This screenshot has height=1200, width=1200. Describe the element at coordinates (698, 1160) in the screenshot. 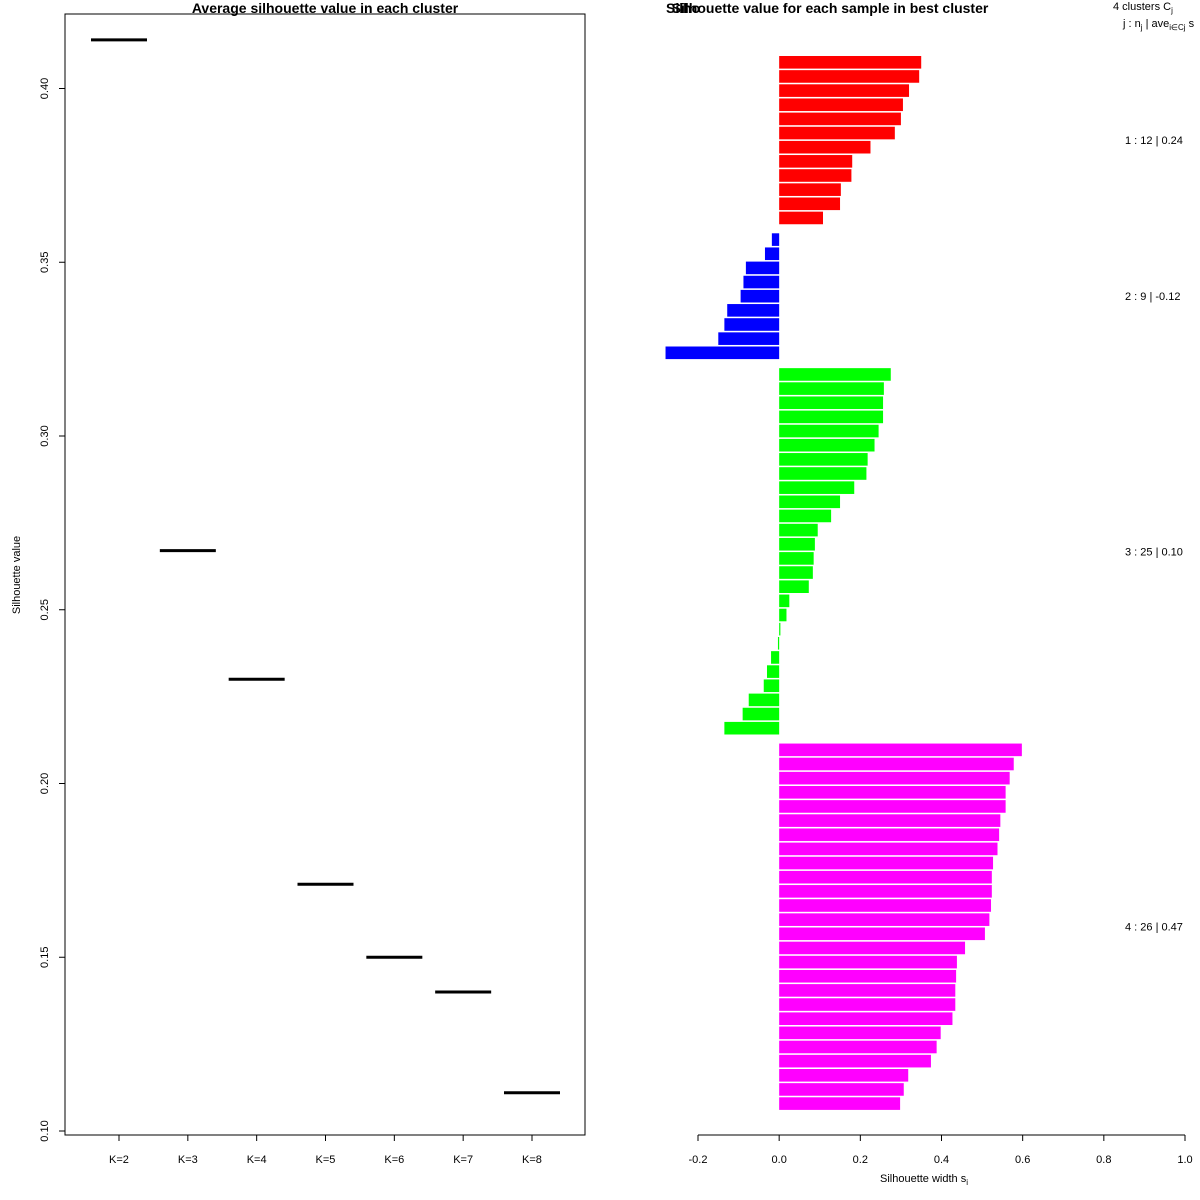

I see `right-x-tick-label: -0.2` at that location.